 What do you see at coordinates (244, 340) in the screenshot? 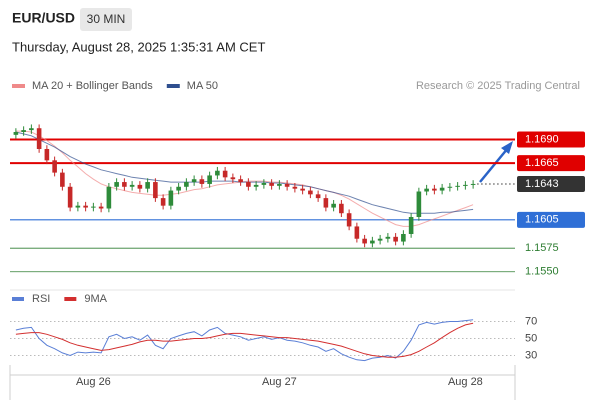
I see `indicator-line` at bounding box center [244, 340].